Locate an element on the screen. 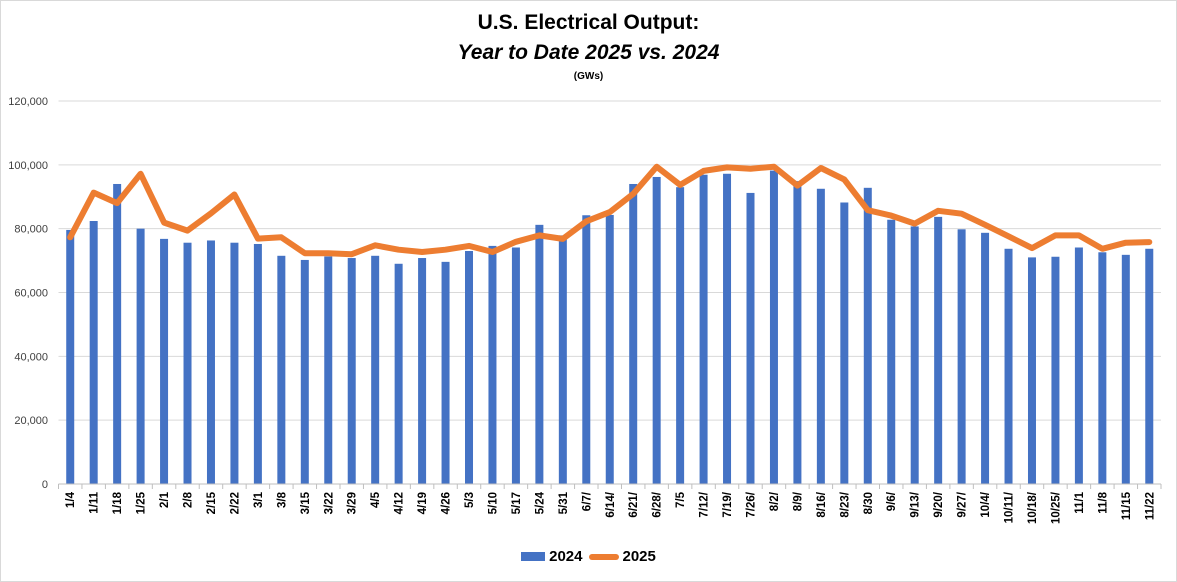 Image resolution: width=1177 pixels, height=582 pixels. chart-title: U.S. Electrical Output: is located at coordinates (588, 22).